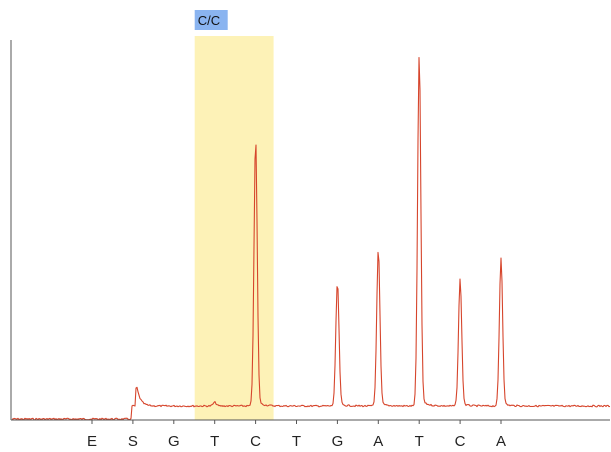 The height and width of the screenshot is (452, 611). Describe the element at coordinates (214, 441) in the screenshot. I see `x-tick-label-3: T` at that location.